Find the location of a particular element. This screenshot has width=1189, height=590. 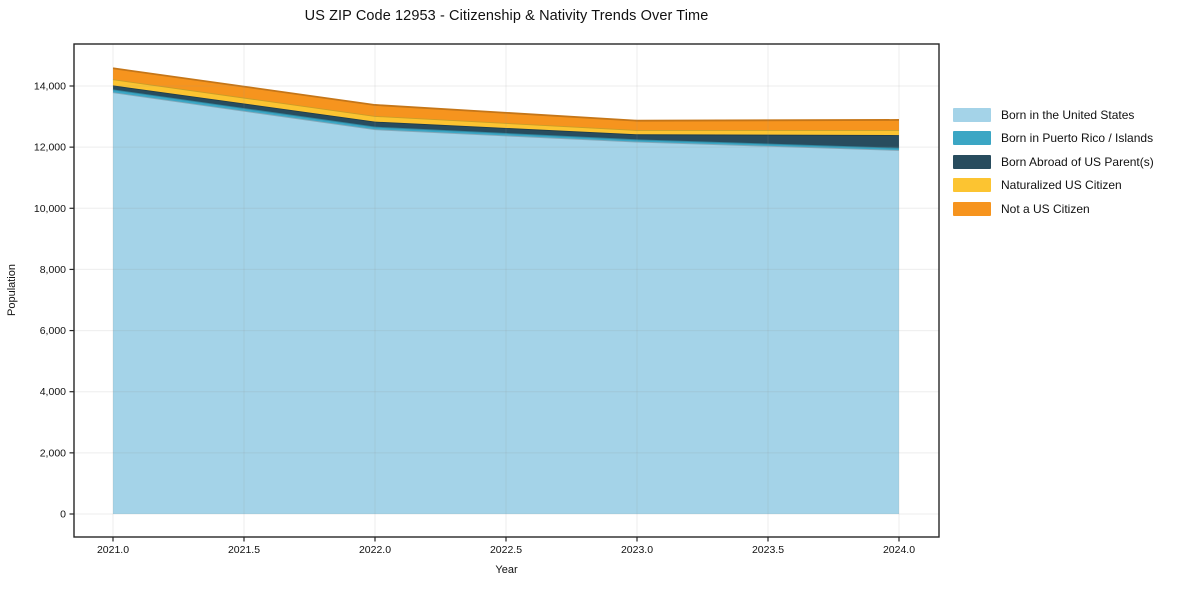

y-axis-label: Population is located at coordinates (12, 290).